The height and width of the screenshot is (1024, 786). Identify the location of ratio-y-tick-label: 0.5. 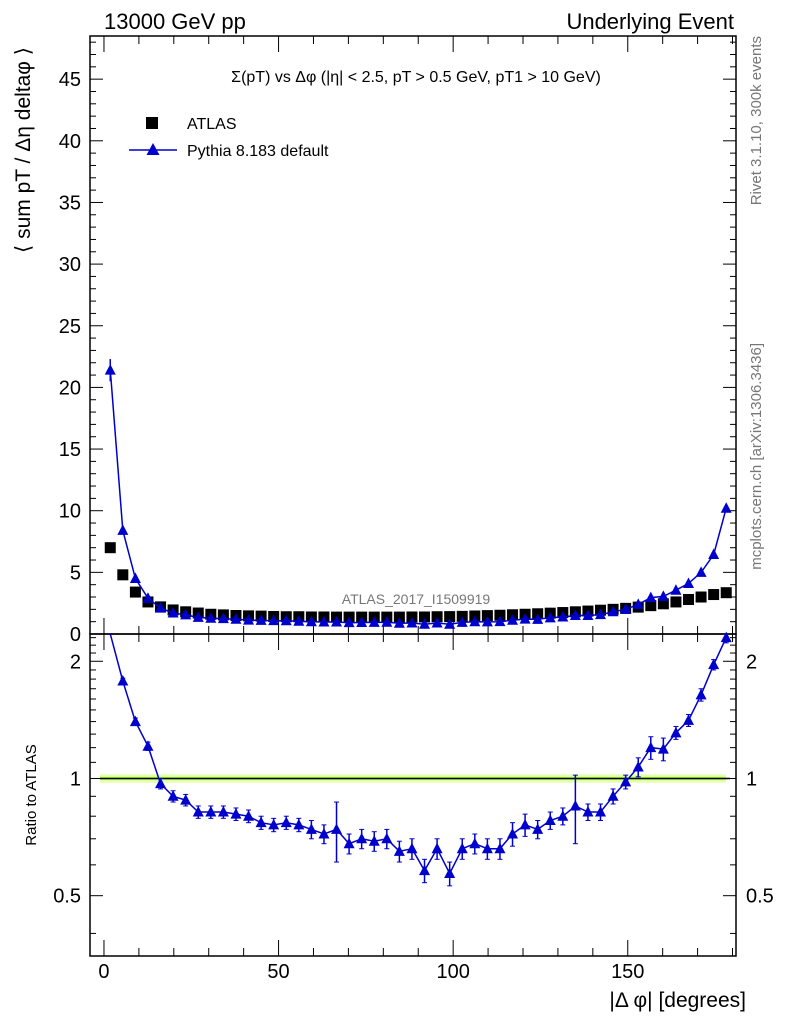
(67, 897).